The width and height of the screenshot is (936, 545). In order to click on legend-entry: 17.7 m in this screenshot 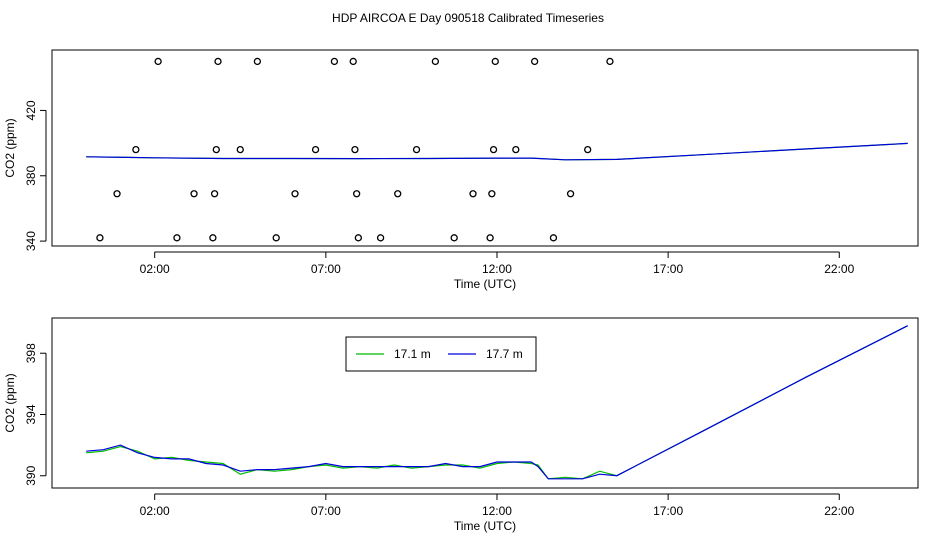, I will do `click(504, 354)`.